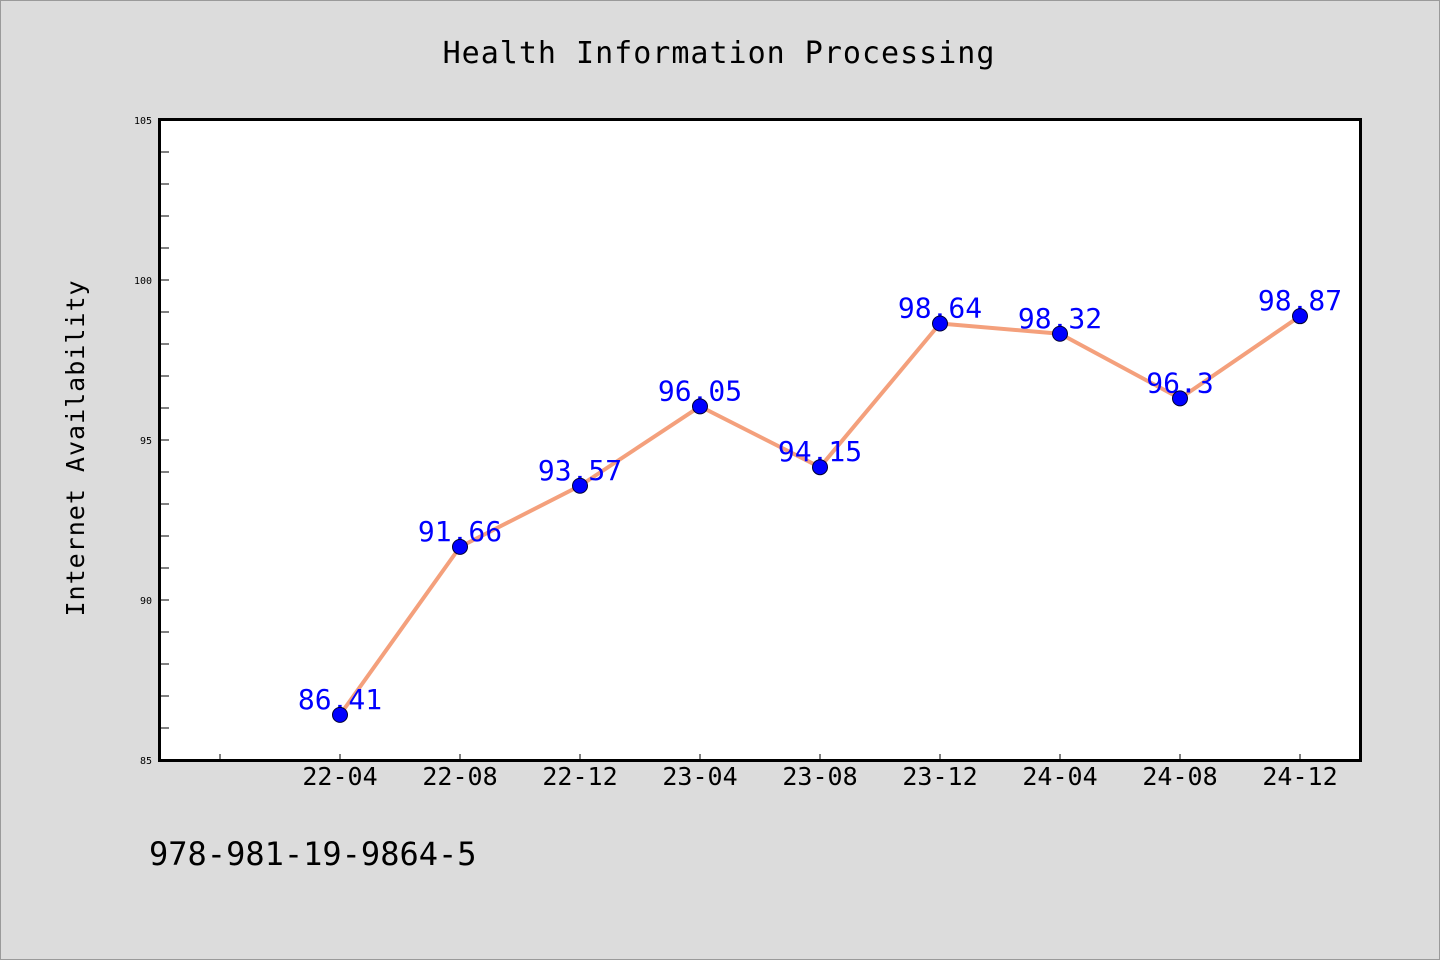 The width and height of the screenshot is (1440, 960). I want to click on y-tick-label: 90, so click(146, 601).